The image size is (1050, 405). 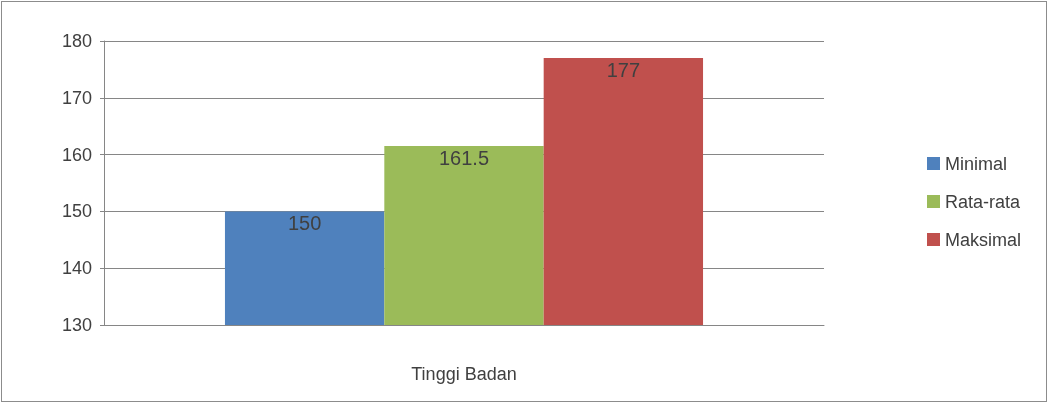 I want to click on y-tick-label: 160, so click(x=76, y=154).